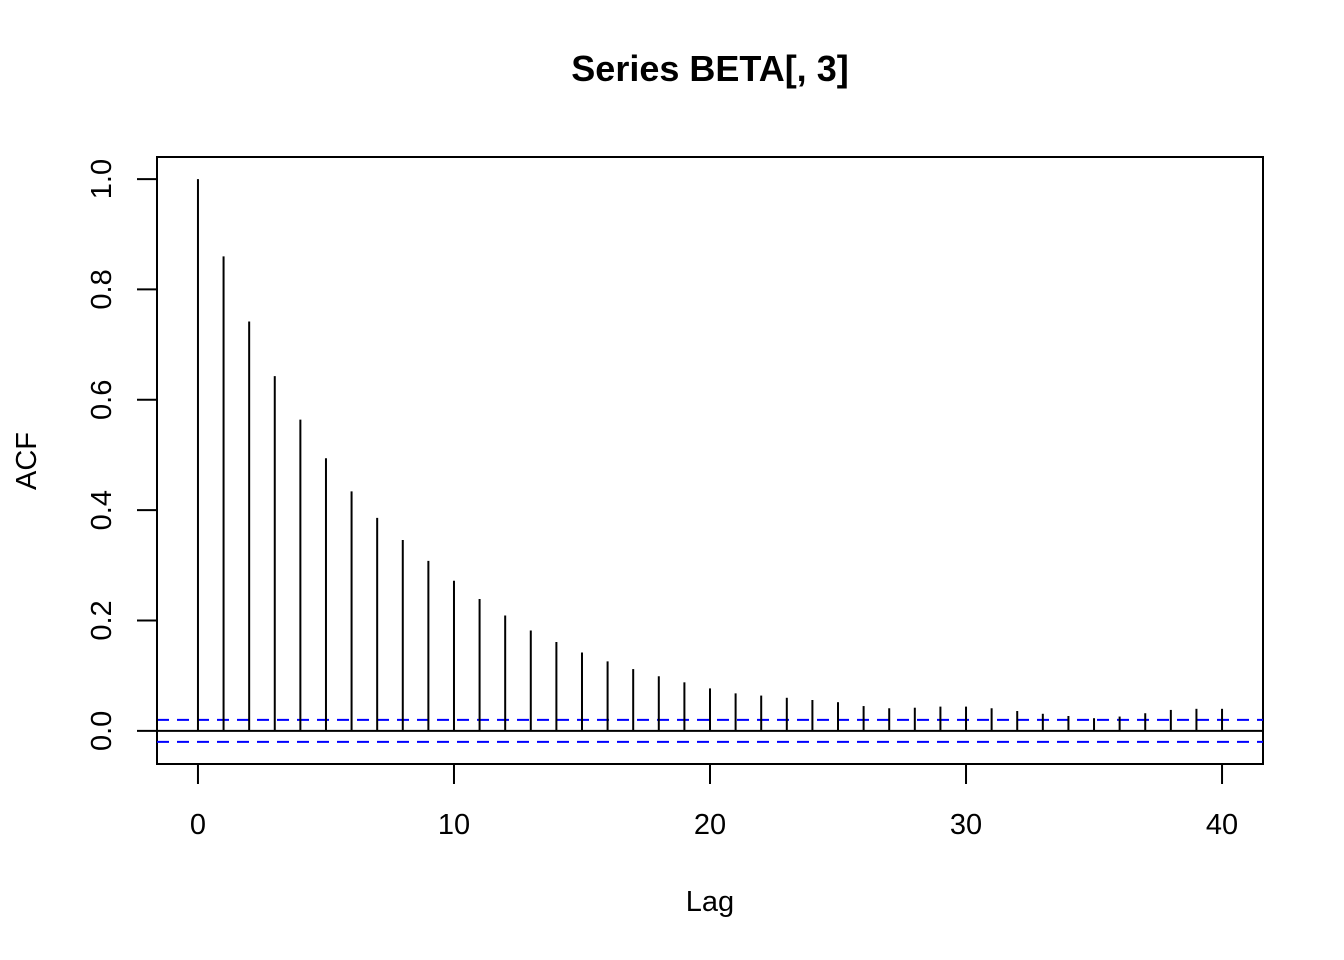 Image resolution: width=1344 pixels, height=960 pixels. What do you see at coordinates (709, 68) in the screenshot?
I see `chart-title: Series BETA[, 3]` at bounding box center [709, 68].